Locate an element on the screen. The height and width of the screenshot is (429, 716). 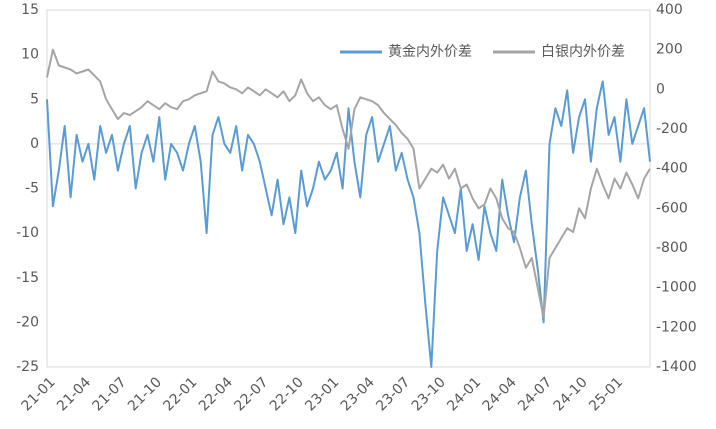
x-tick-label: 24-04 is located at coordinates (500, 394).